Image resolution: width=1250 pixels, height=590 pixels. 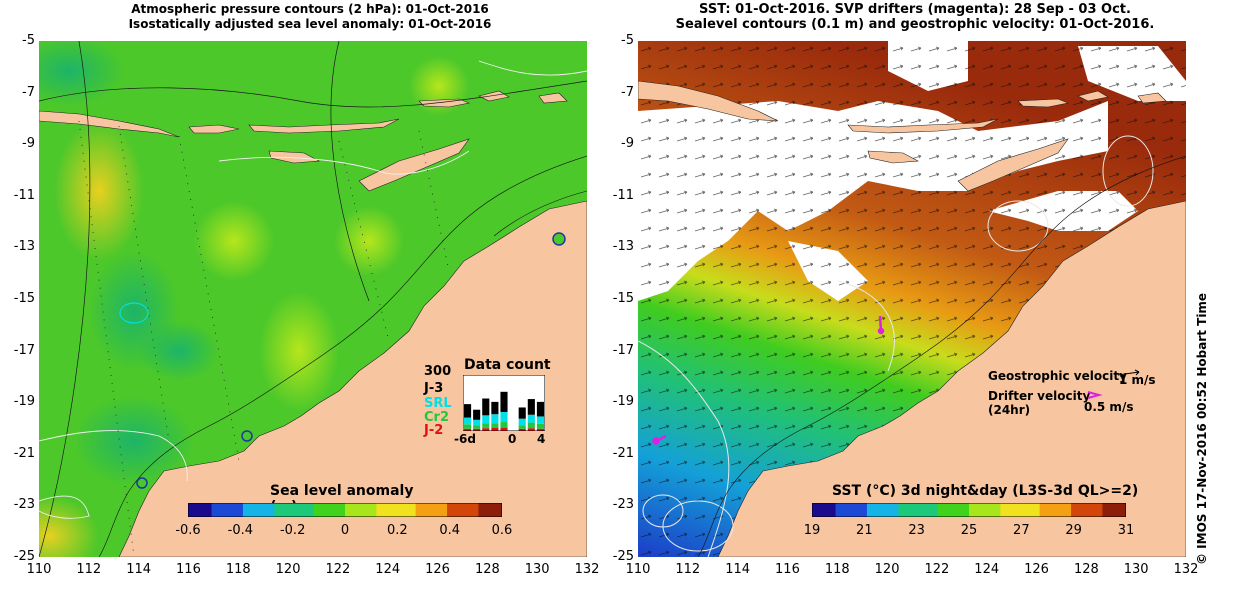 What do you see at coordinates (916, 530) in the screenshot?
I see `sst-colorbar-tick: 23` at bounding box center [916, 530].